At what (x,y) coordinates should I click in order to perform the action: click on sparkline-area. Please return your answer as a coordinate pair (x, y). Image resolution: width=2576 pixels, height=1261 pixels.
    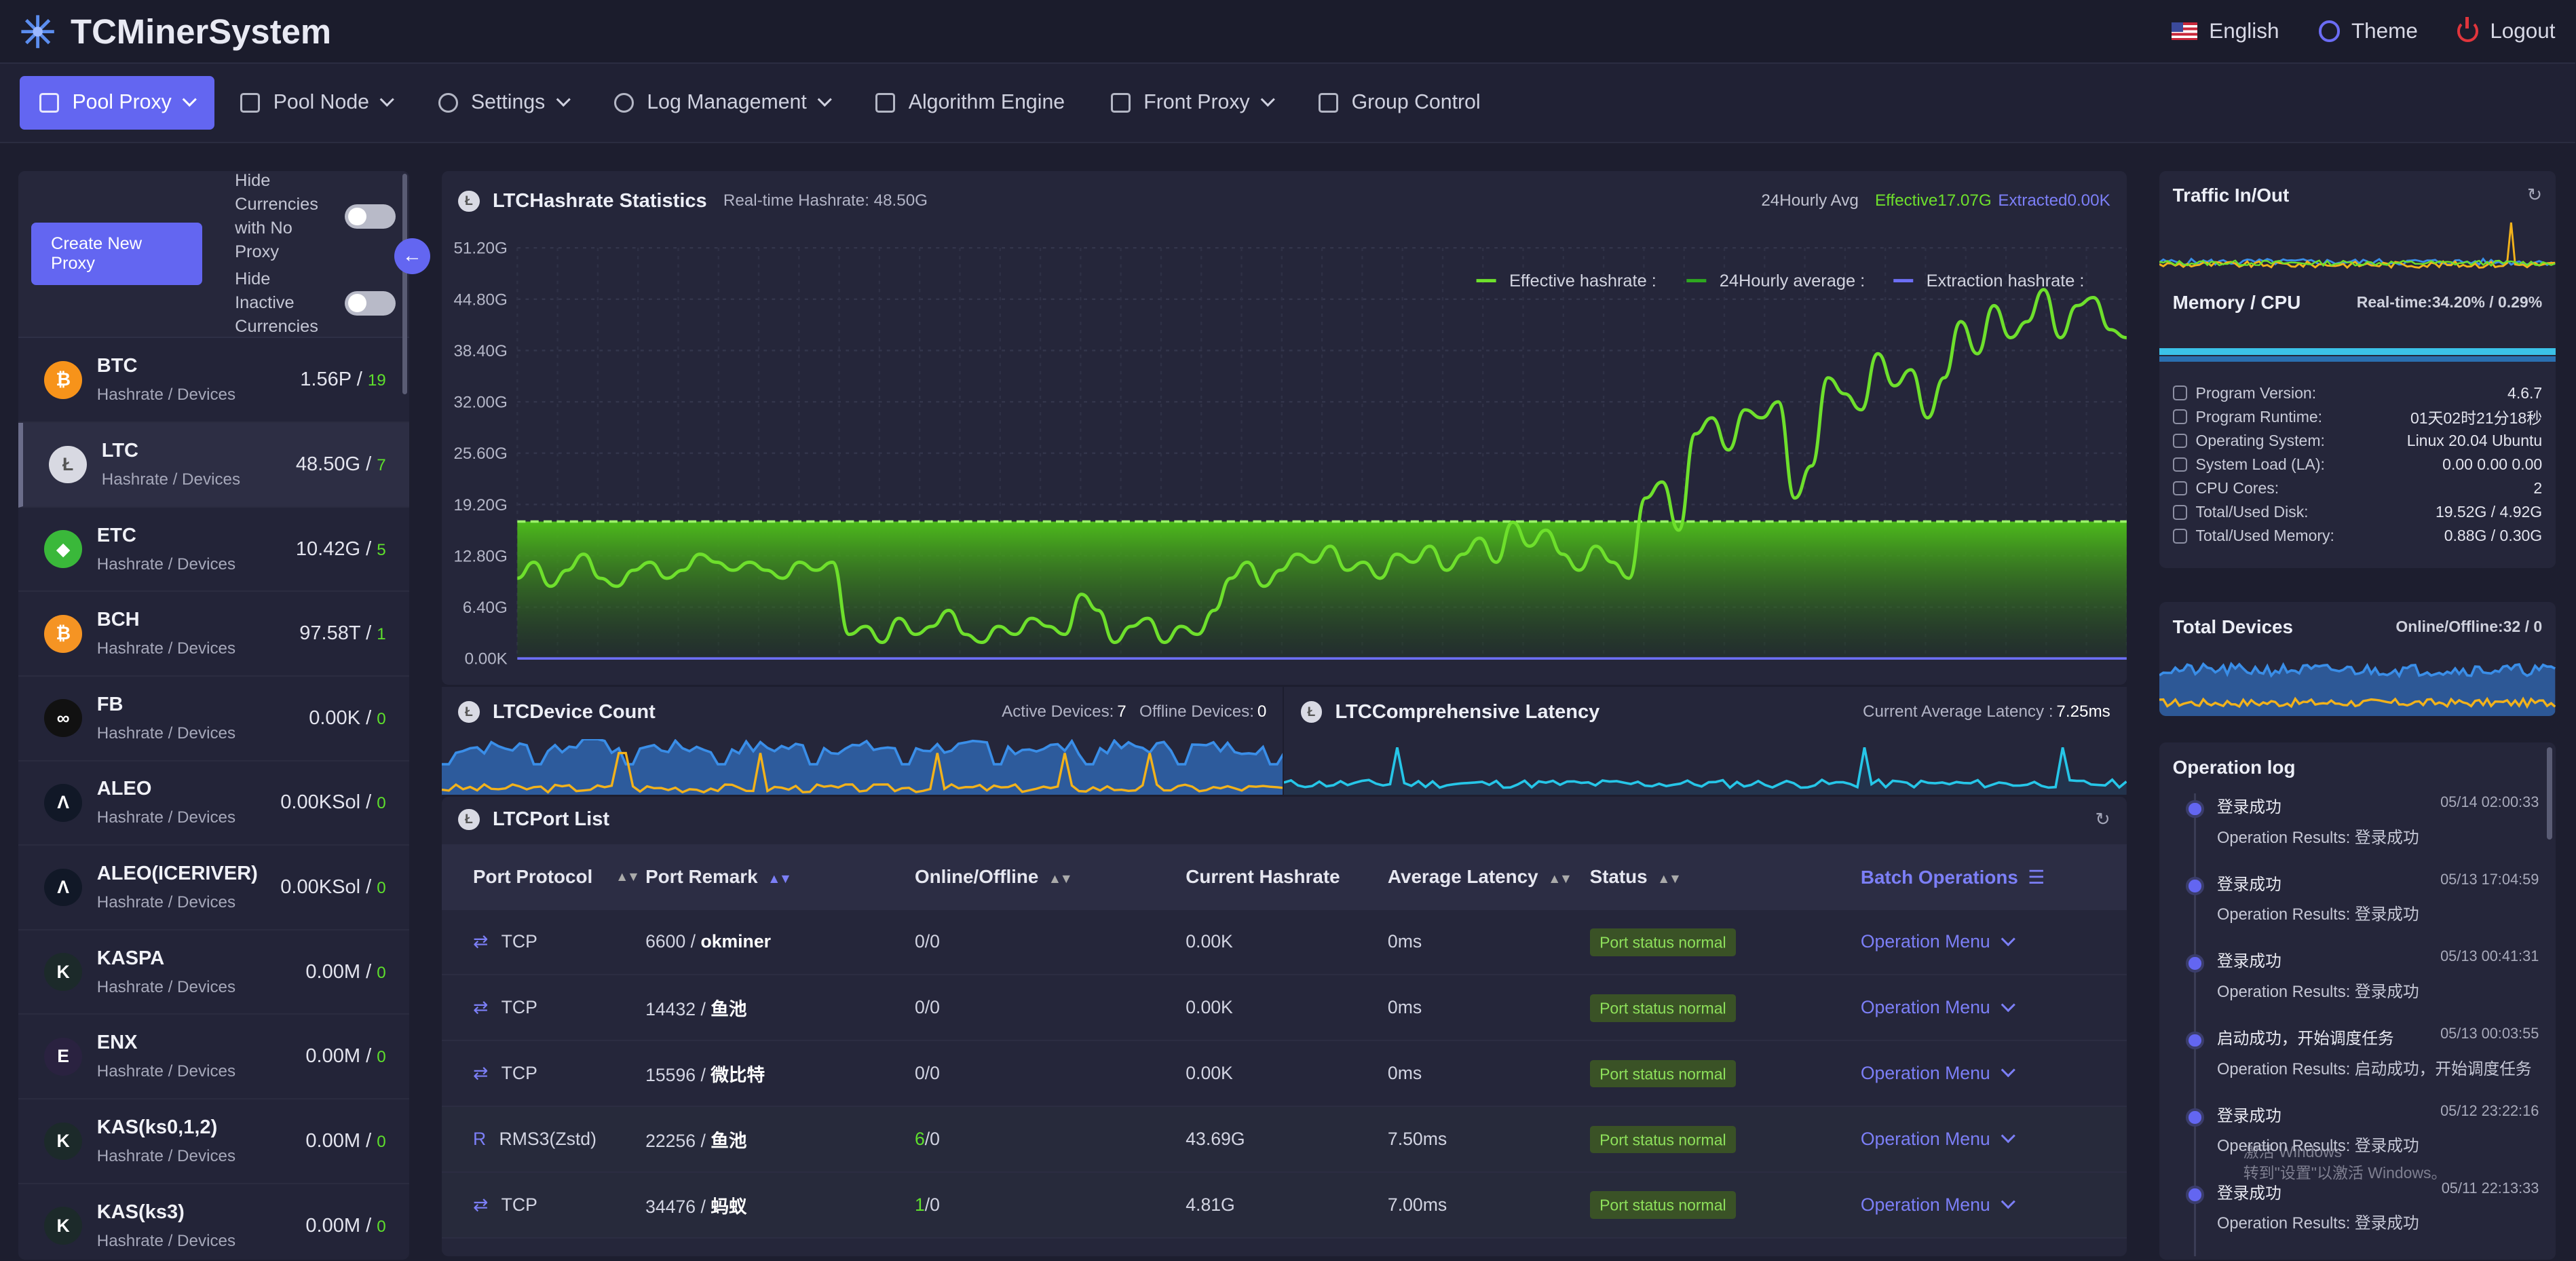
    Looking at the image, I should click on (1706, 771).